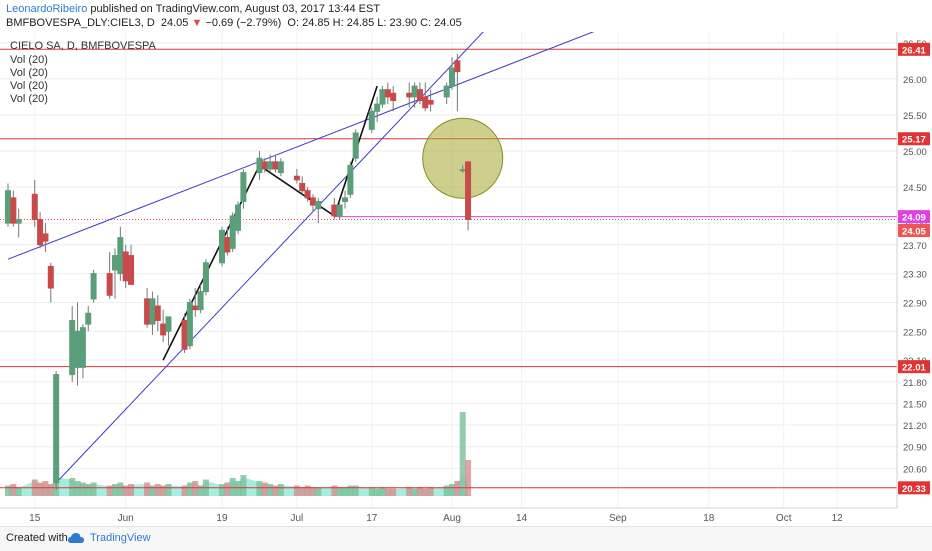 This screenshot has width=932, height=551. Describe the element at coordinates (83, 46) in the screenshot. I see `legend-title: CIELO SA, D, BMFBOVESPA` at that location.